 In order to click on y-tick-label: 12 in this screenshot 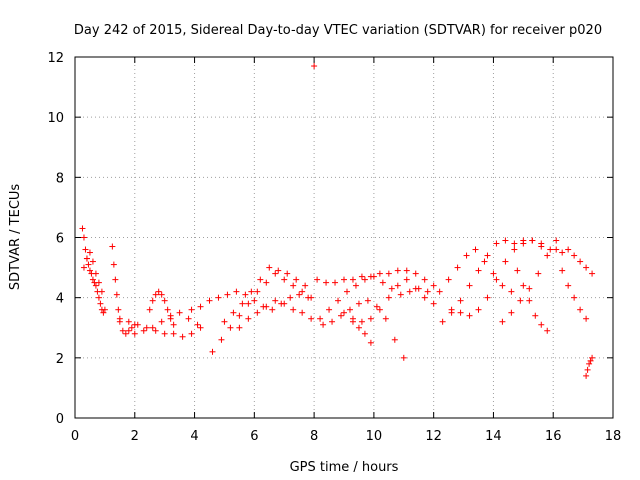, I will do `click(55, 58)`.